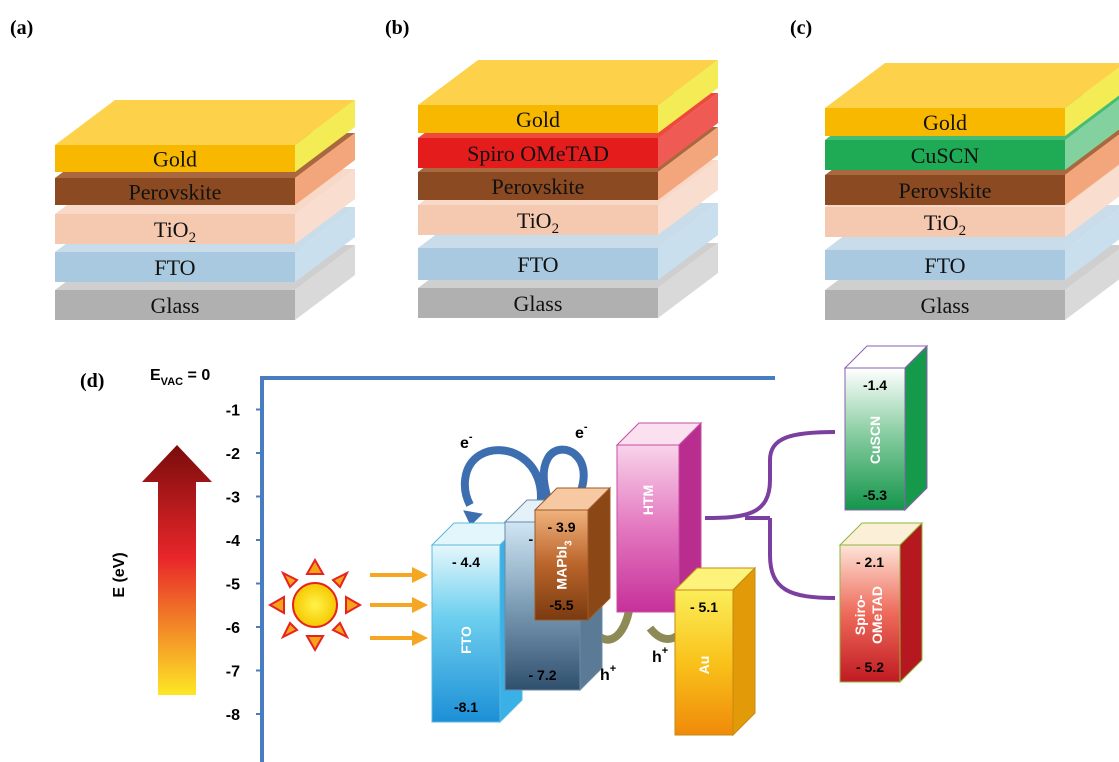 This screenshot has width=1119, height=762. I want to click on layer-label: Glass, so click(945, 305).